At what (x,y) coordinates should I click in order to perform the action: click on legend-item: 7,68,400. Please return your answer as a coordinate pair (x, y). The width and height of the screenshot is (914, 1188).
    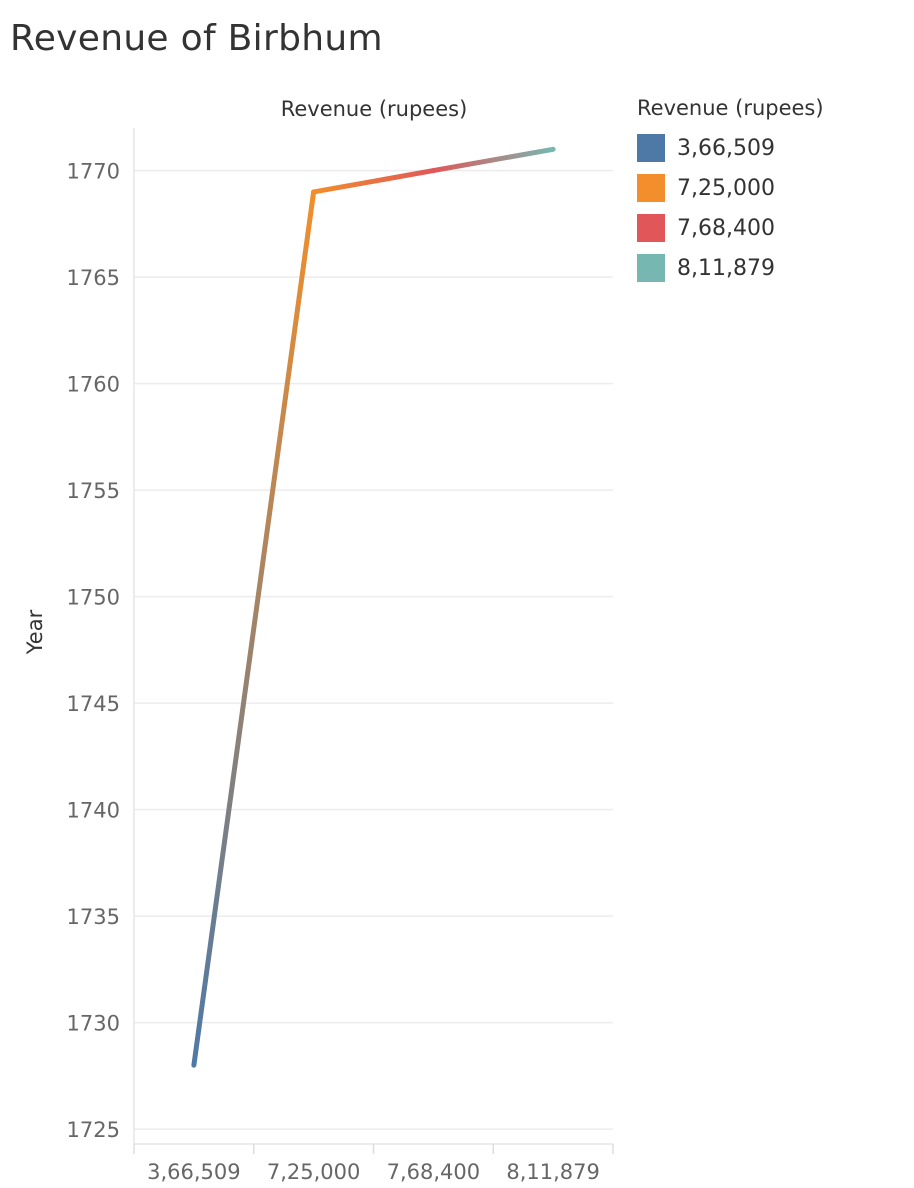
    Looking at the image, I should click on (730, 228).